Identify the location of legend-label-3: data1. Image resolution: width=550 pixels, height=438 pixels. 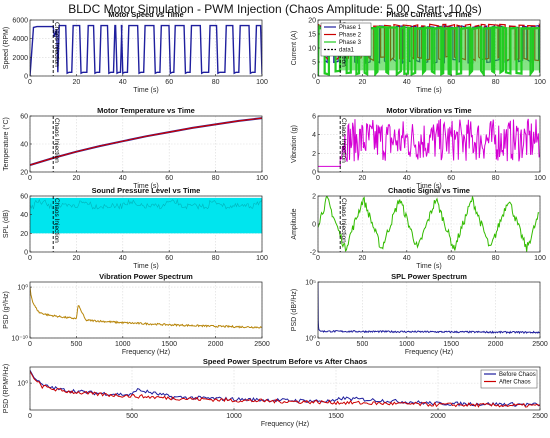
(347, 51).